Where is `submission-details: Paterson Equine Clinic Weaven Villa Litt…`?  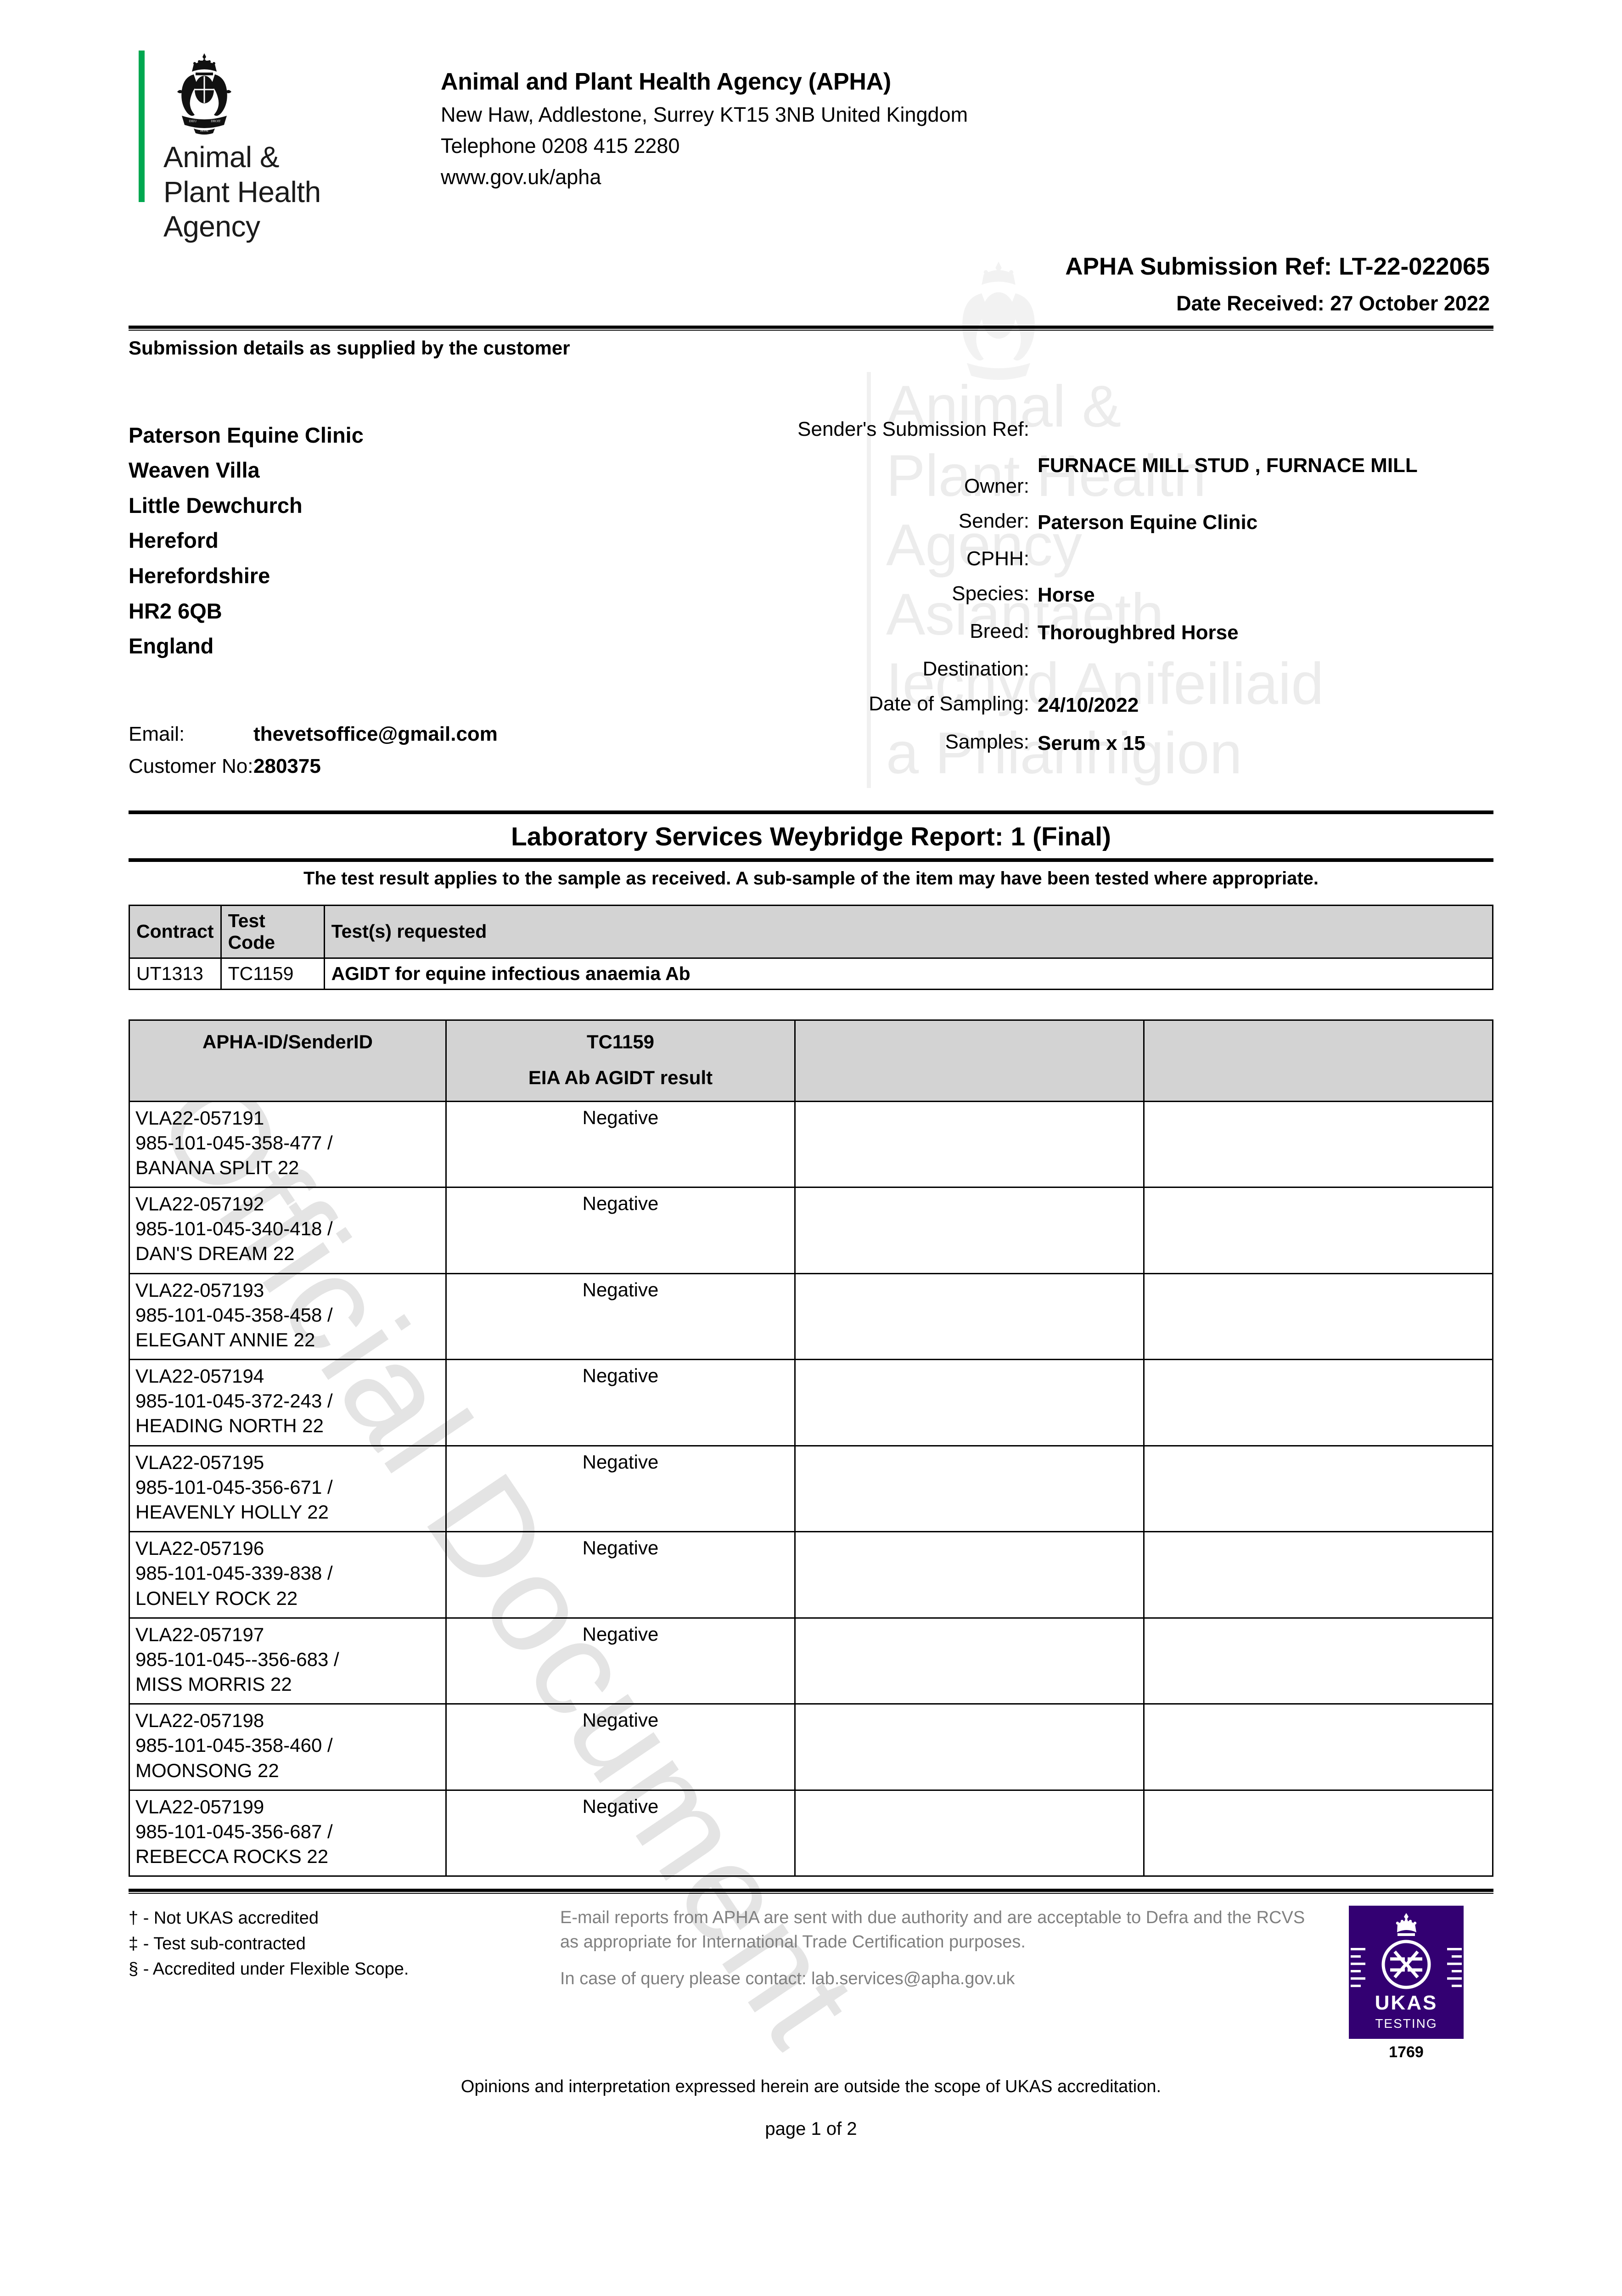 submission-details: Paterson Equine Clinic Weaven Villa Litt… is located at coordinates (811, 600).